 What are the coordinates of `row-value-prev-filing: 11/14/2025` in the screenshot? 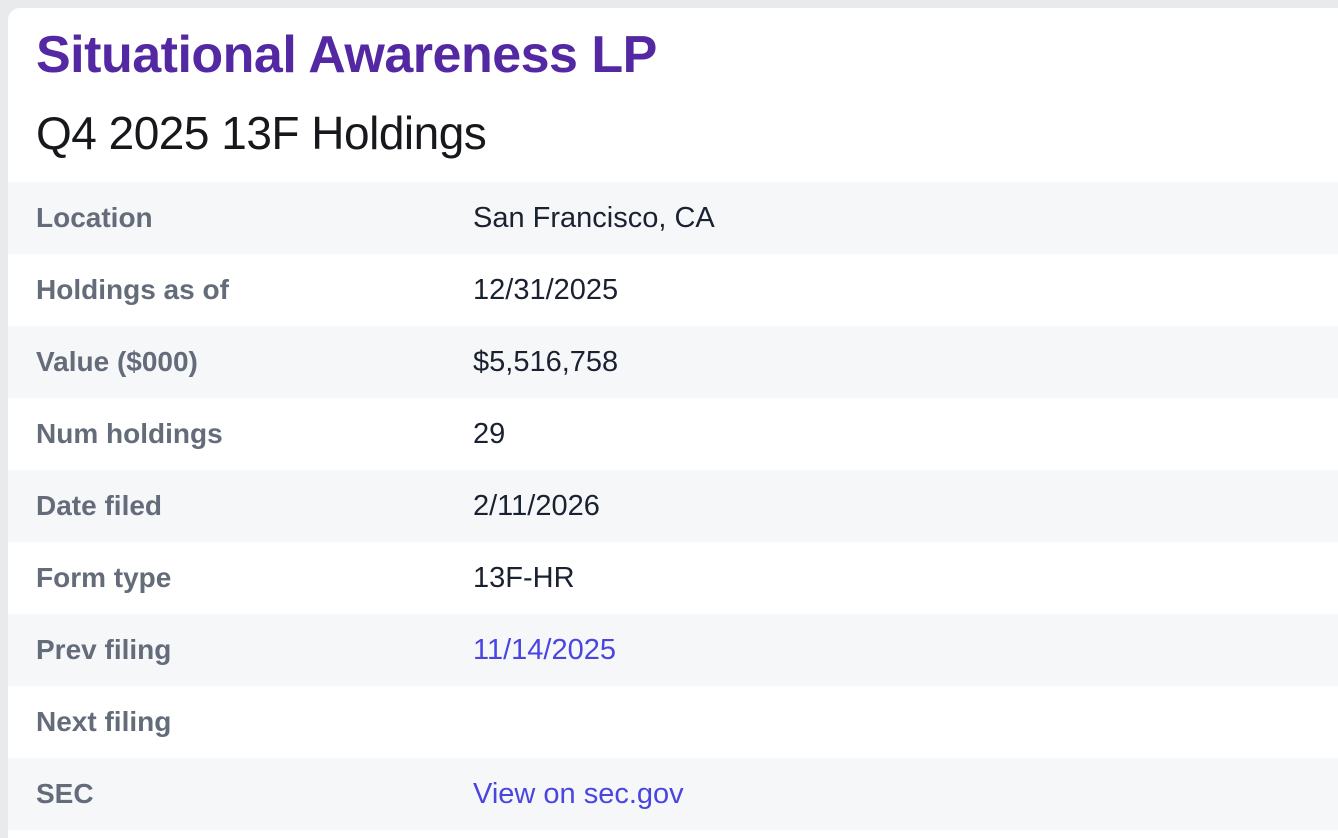 It's located at (544, 650).